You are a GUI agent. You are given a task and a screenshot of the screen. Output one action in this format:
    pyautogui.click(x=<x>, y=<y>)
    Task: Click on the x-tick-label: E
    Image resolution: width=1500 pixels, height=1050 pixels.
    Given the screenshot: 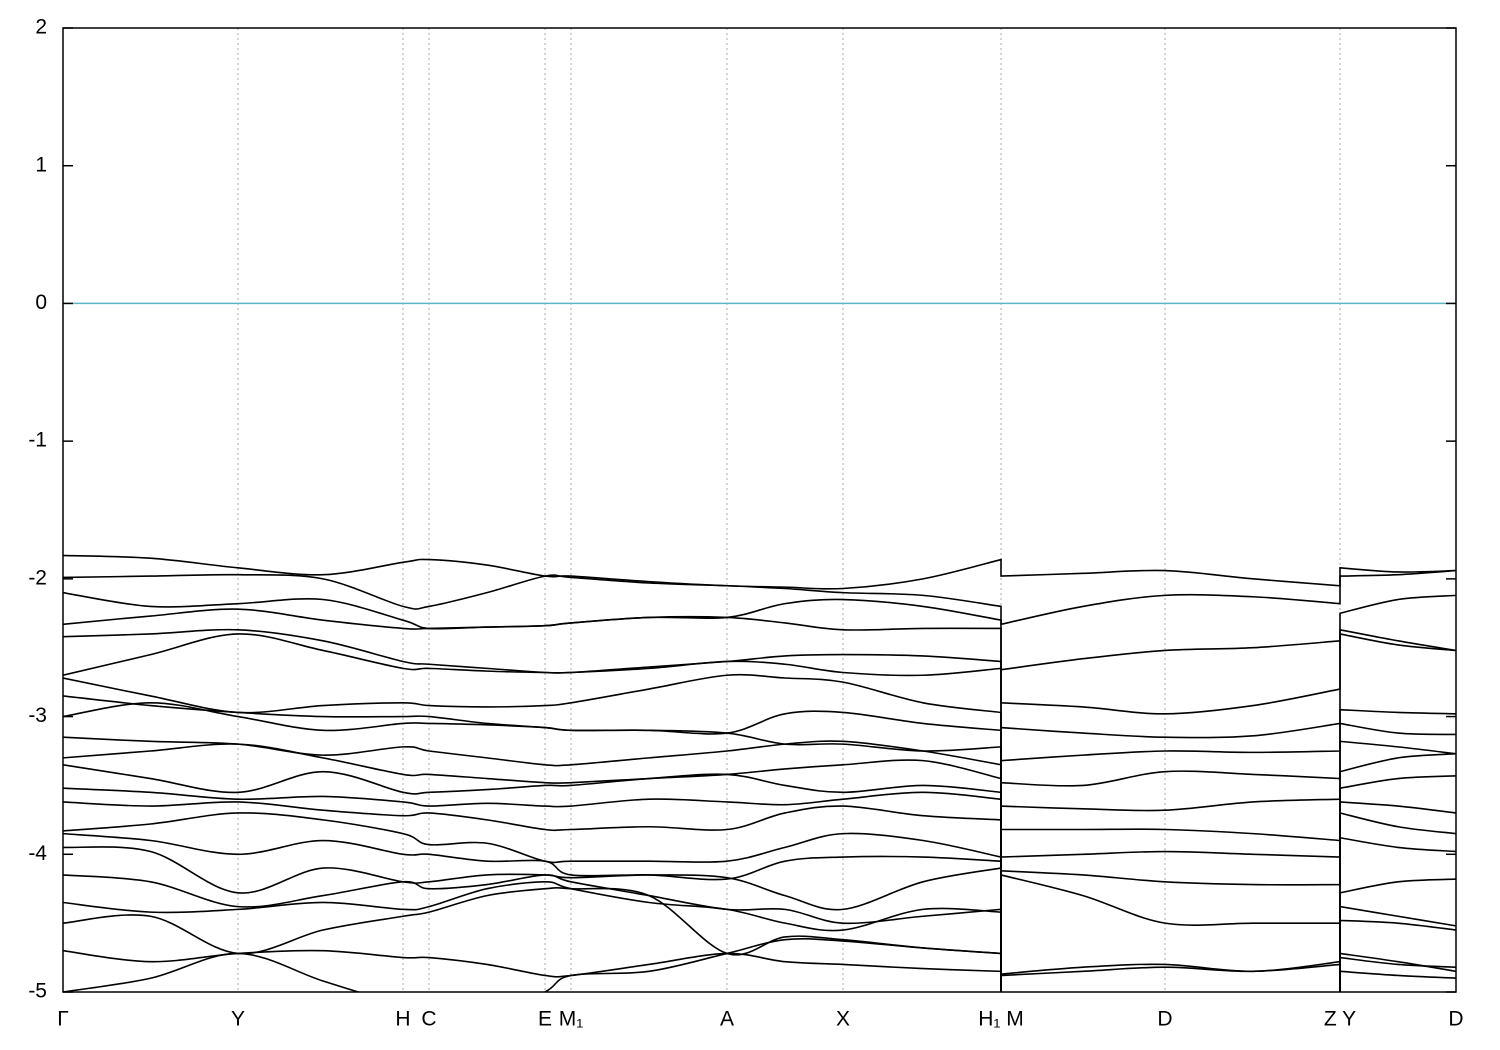 What is the action you would take?
    pyautogui.click(x=545, y=1019)
    